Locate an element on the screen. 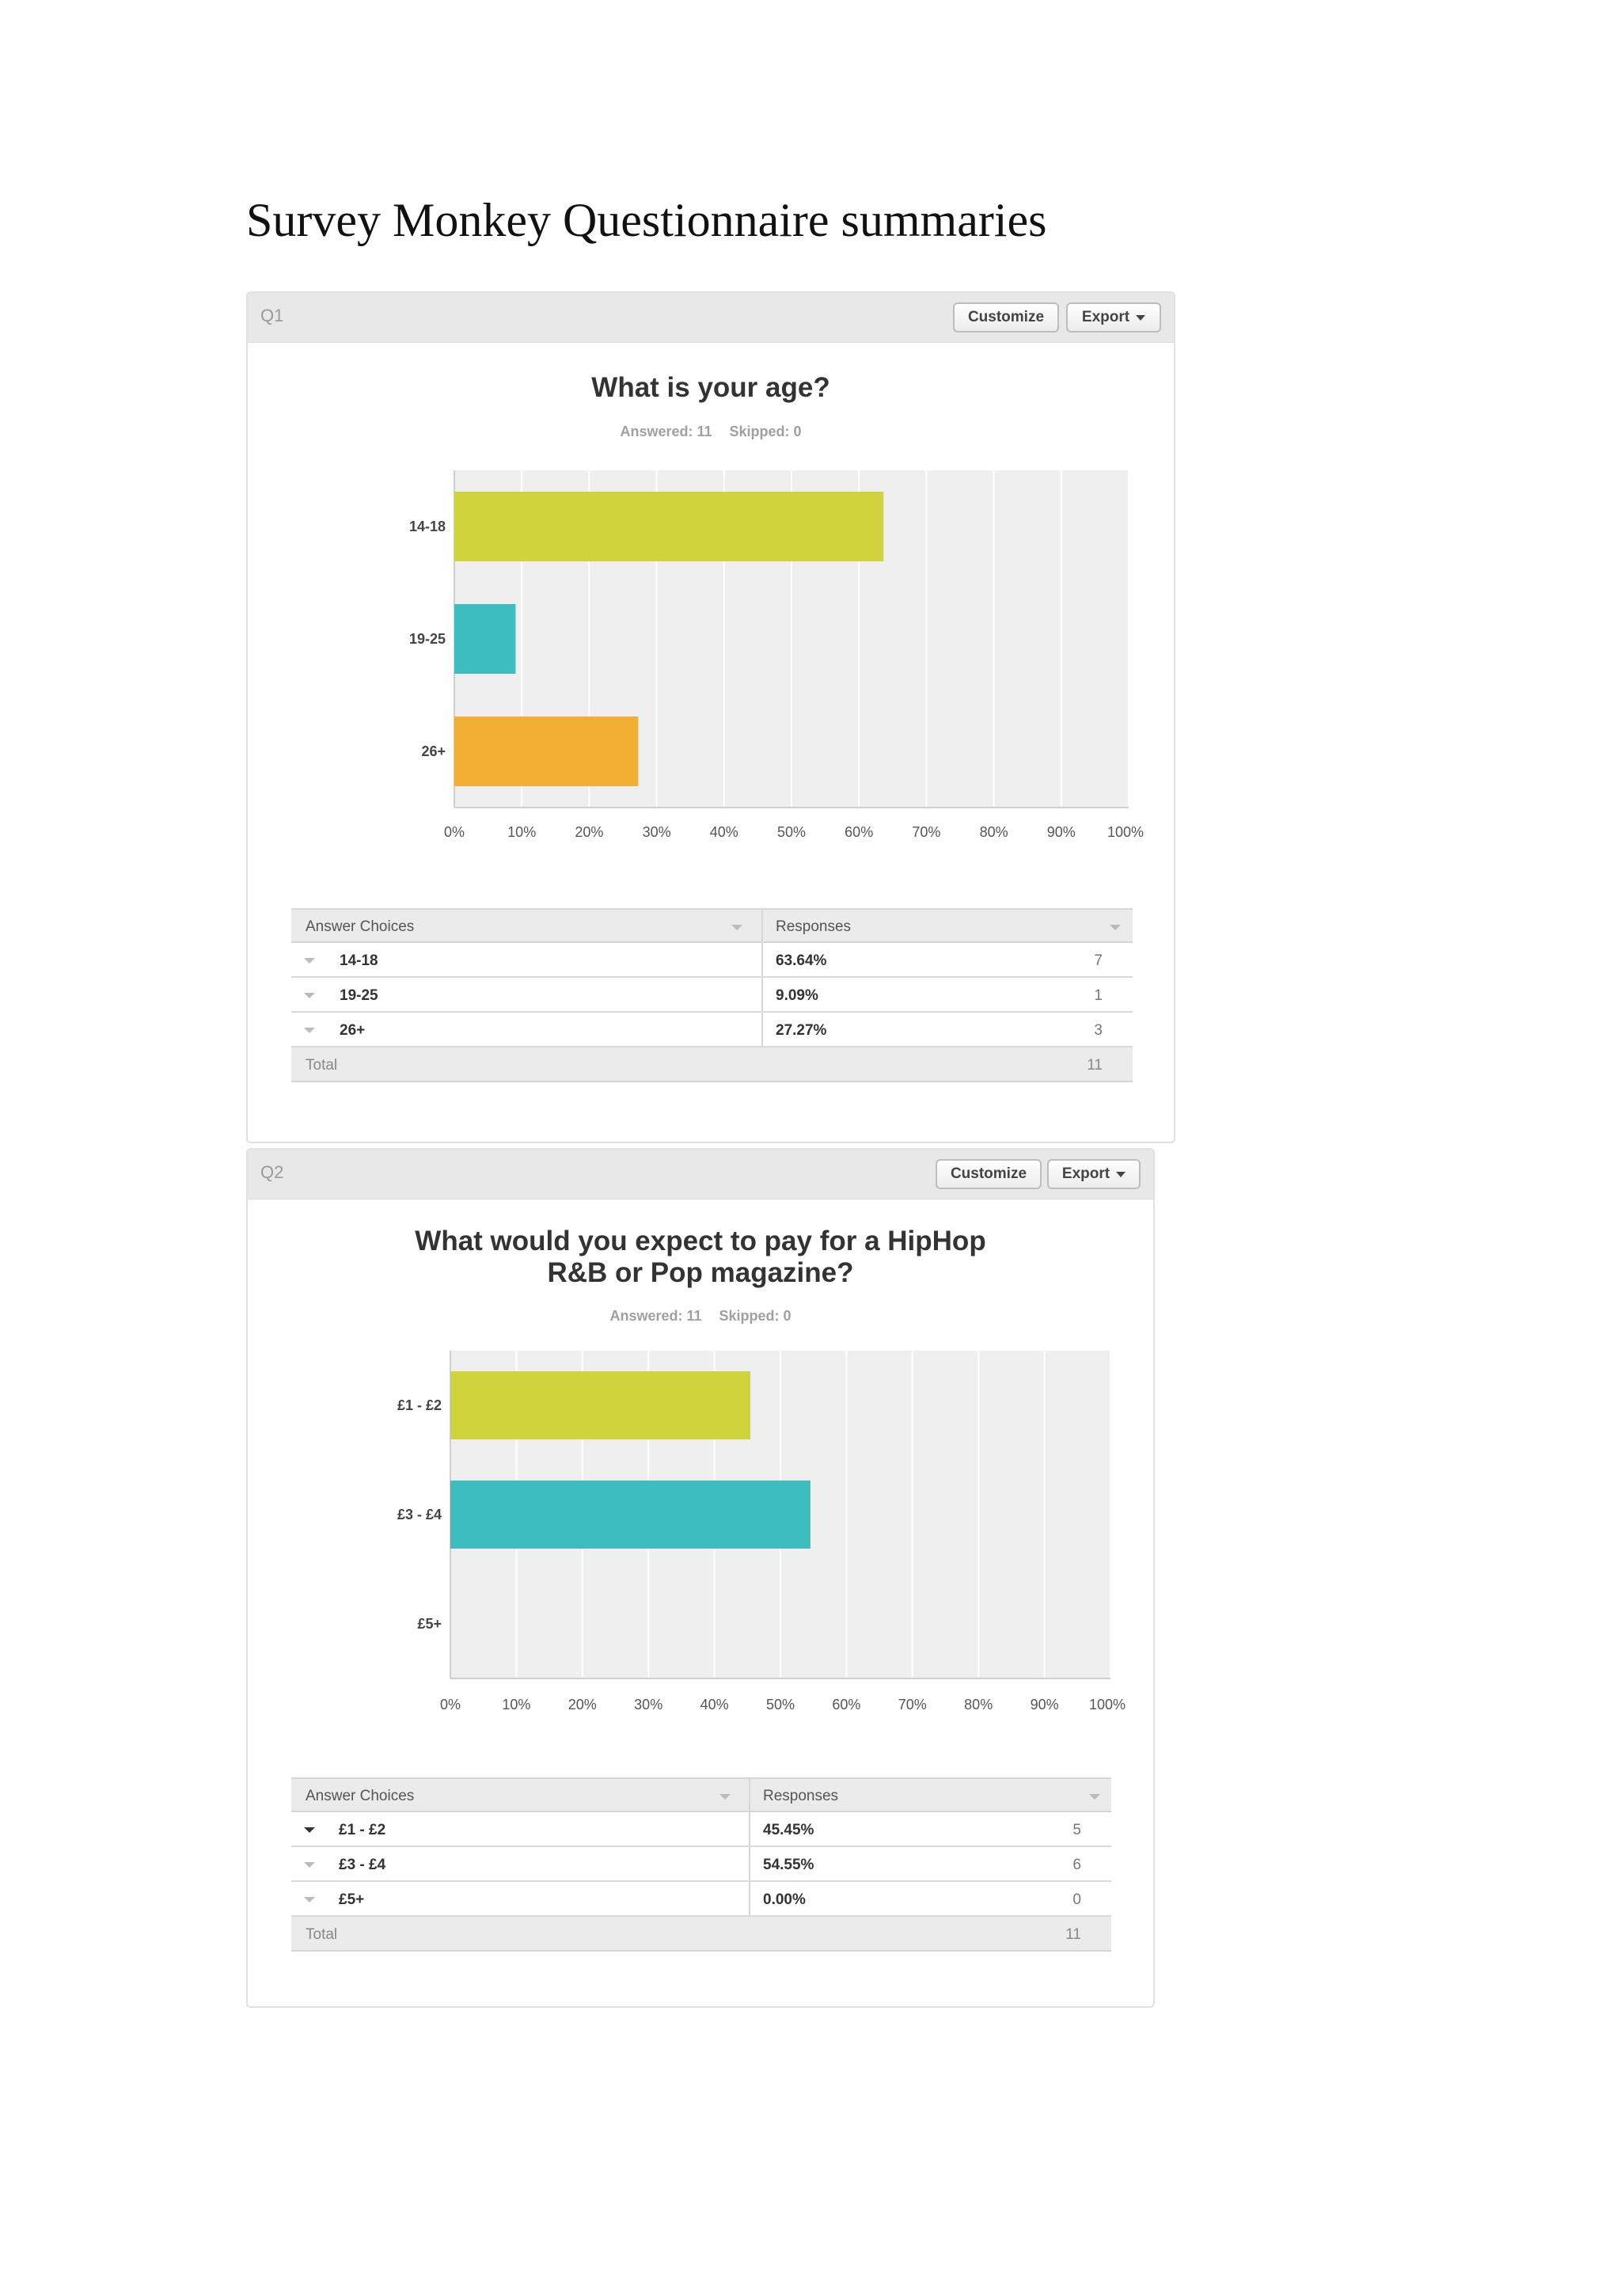  document-title: Survey Monkey Questionnaire summaries is located at coordinates (646, 220).